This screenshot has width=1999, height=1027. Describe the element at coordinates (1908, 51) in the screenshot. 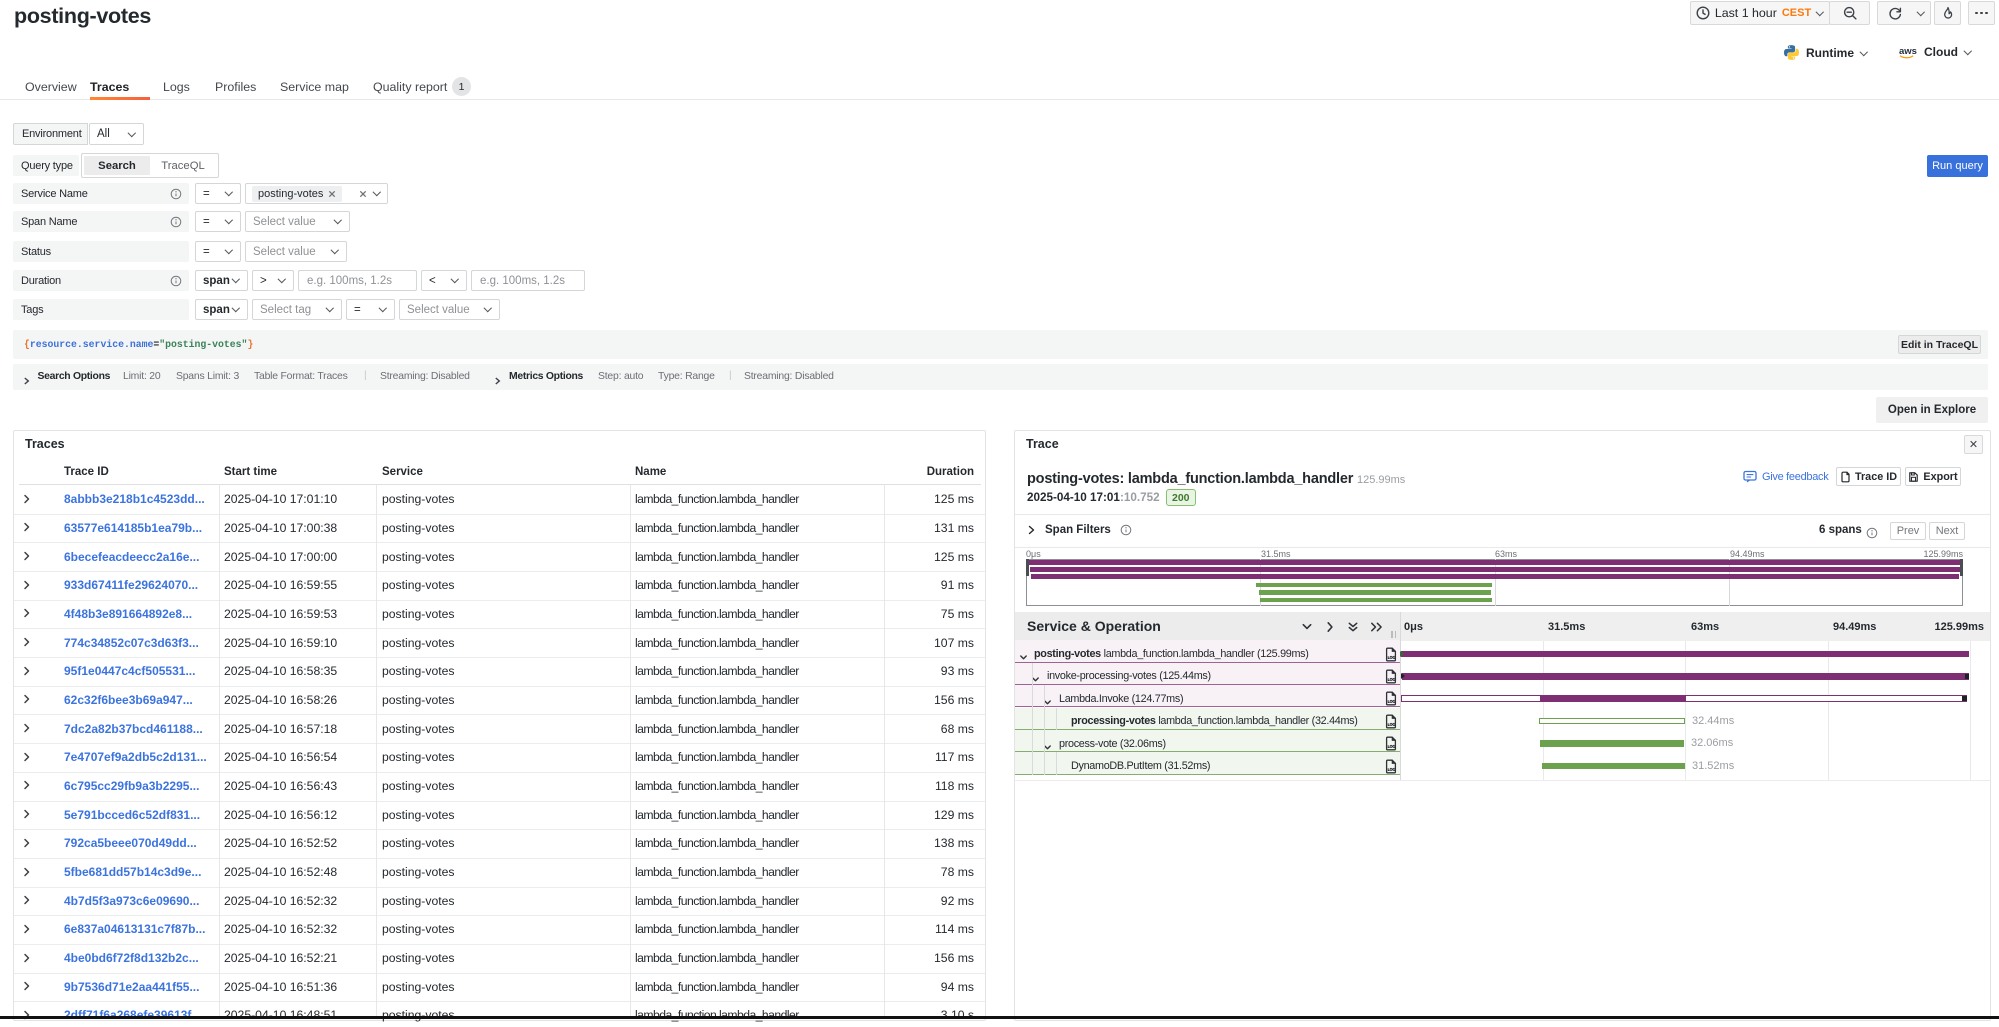

I see `svg-text: aws` at that location.